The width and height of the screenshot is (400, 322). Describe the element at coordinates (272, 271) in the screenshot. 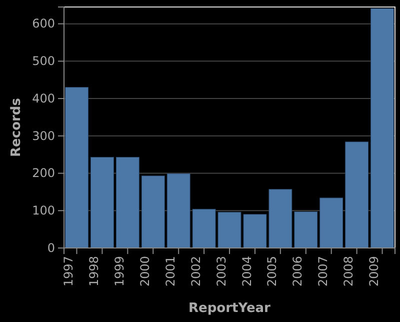

I see `x-tick-label: 2005` at that location.